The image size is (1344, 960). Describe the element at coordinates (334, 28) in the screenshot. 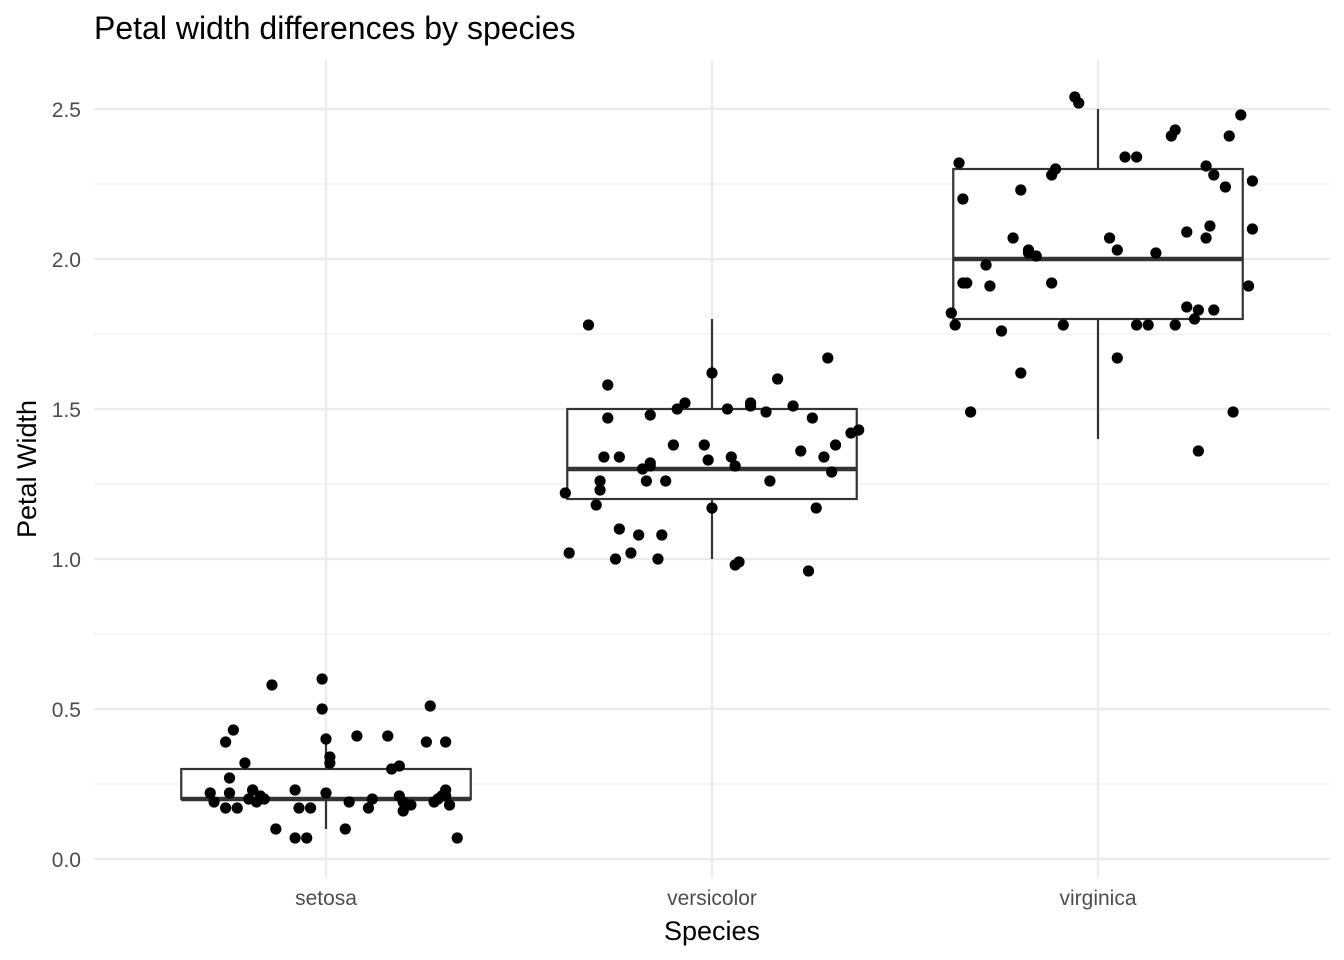

I see `chart-title: Petal width differences by species` at that location.